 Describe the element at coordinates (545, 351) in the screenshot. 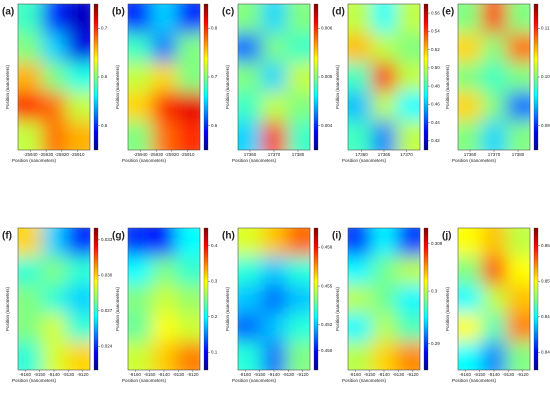

I see `colorbar-tick-label: 0.844` at that location.